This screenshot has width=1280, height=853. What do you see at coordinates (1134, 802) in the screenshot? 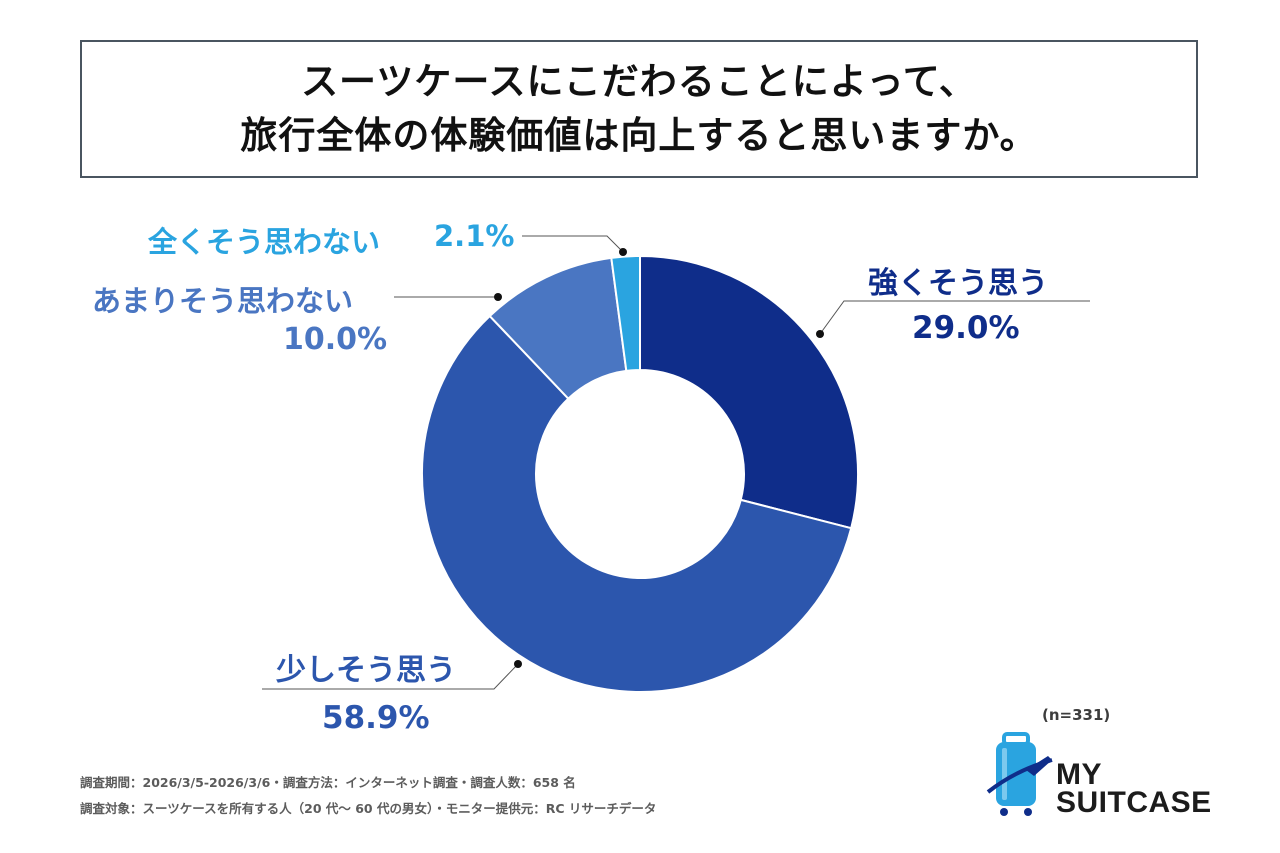
I see `logo-line-2: SUITCASE` at bounding box center [1134, 802].